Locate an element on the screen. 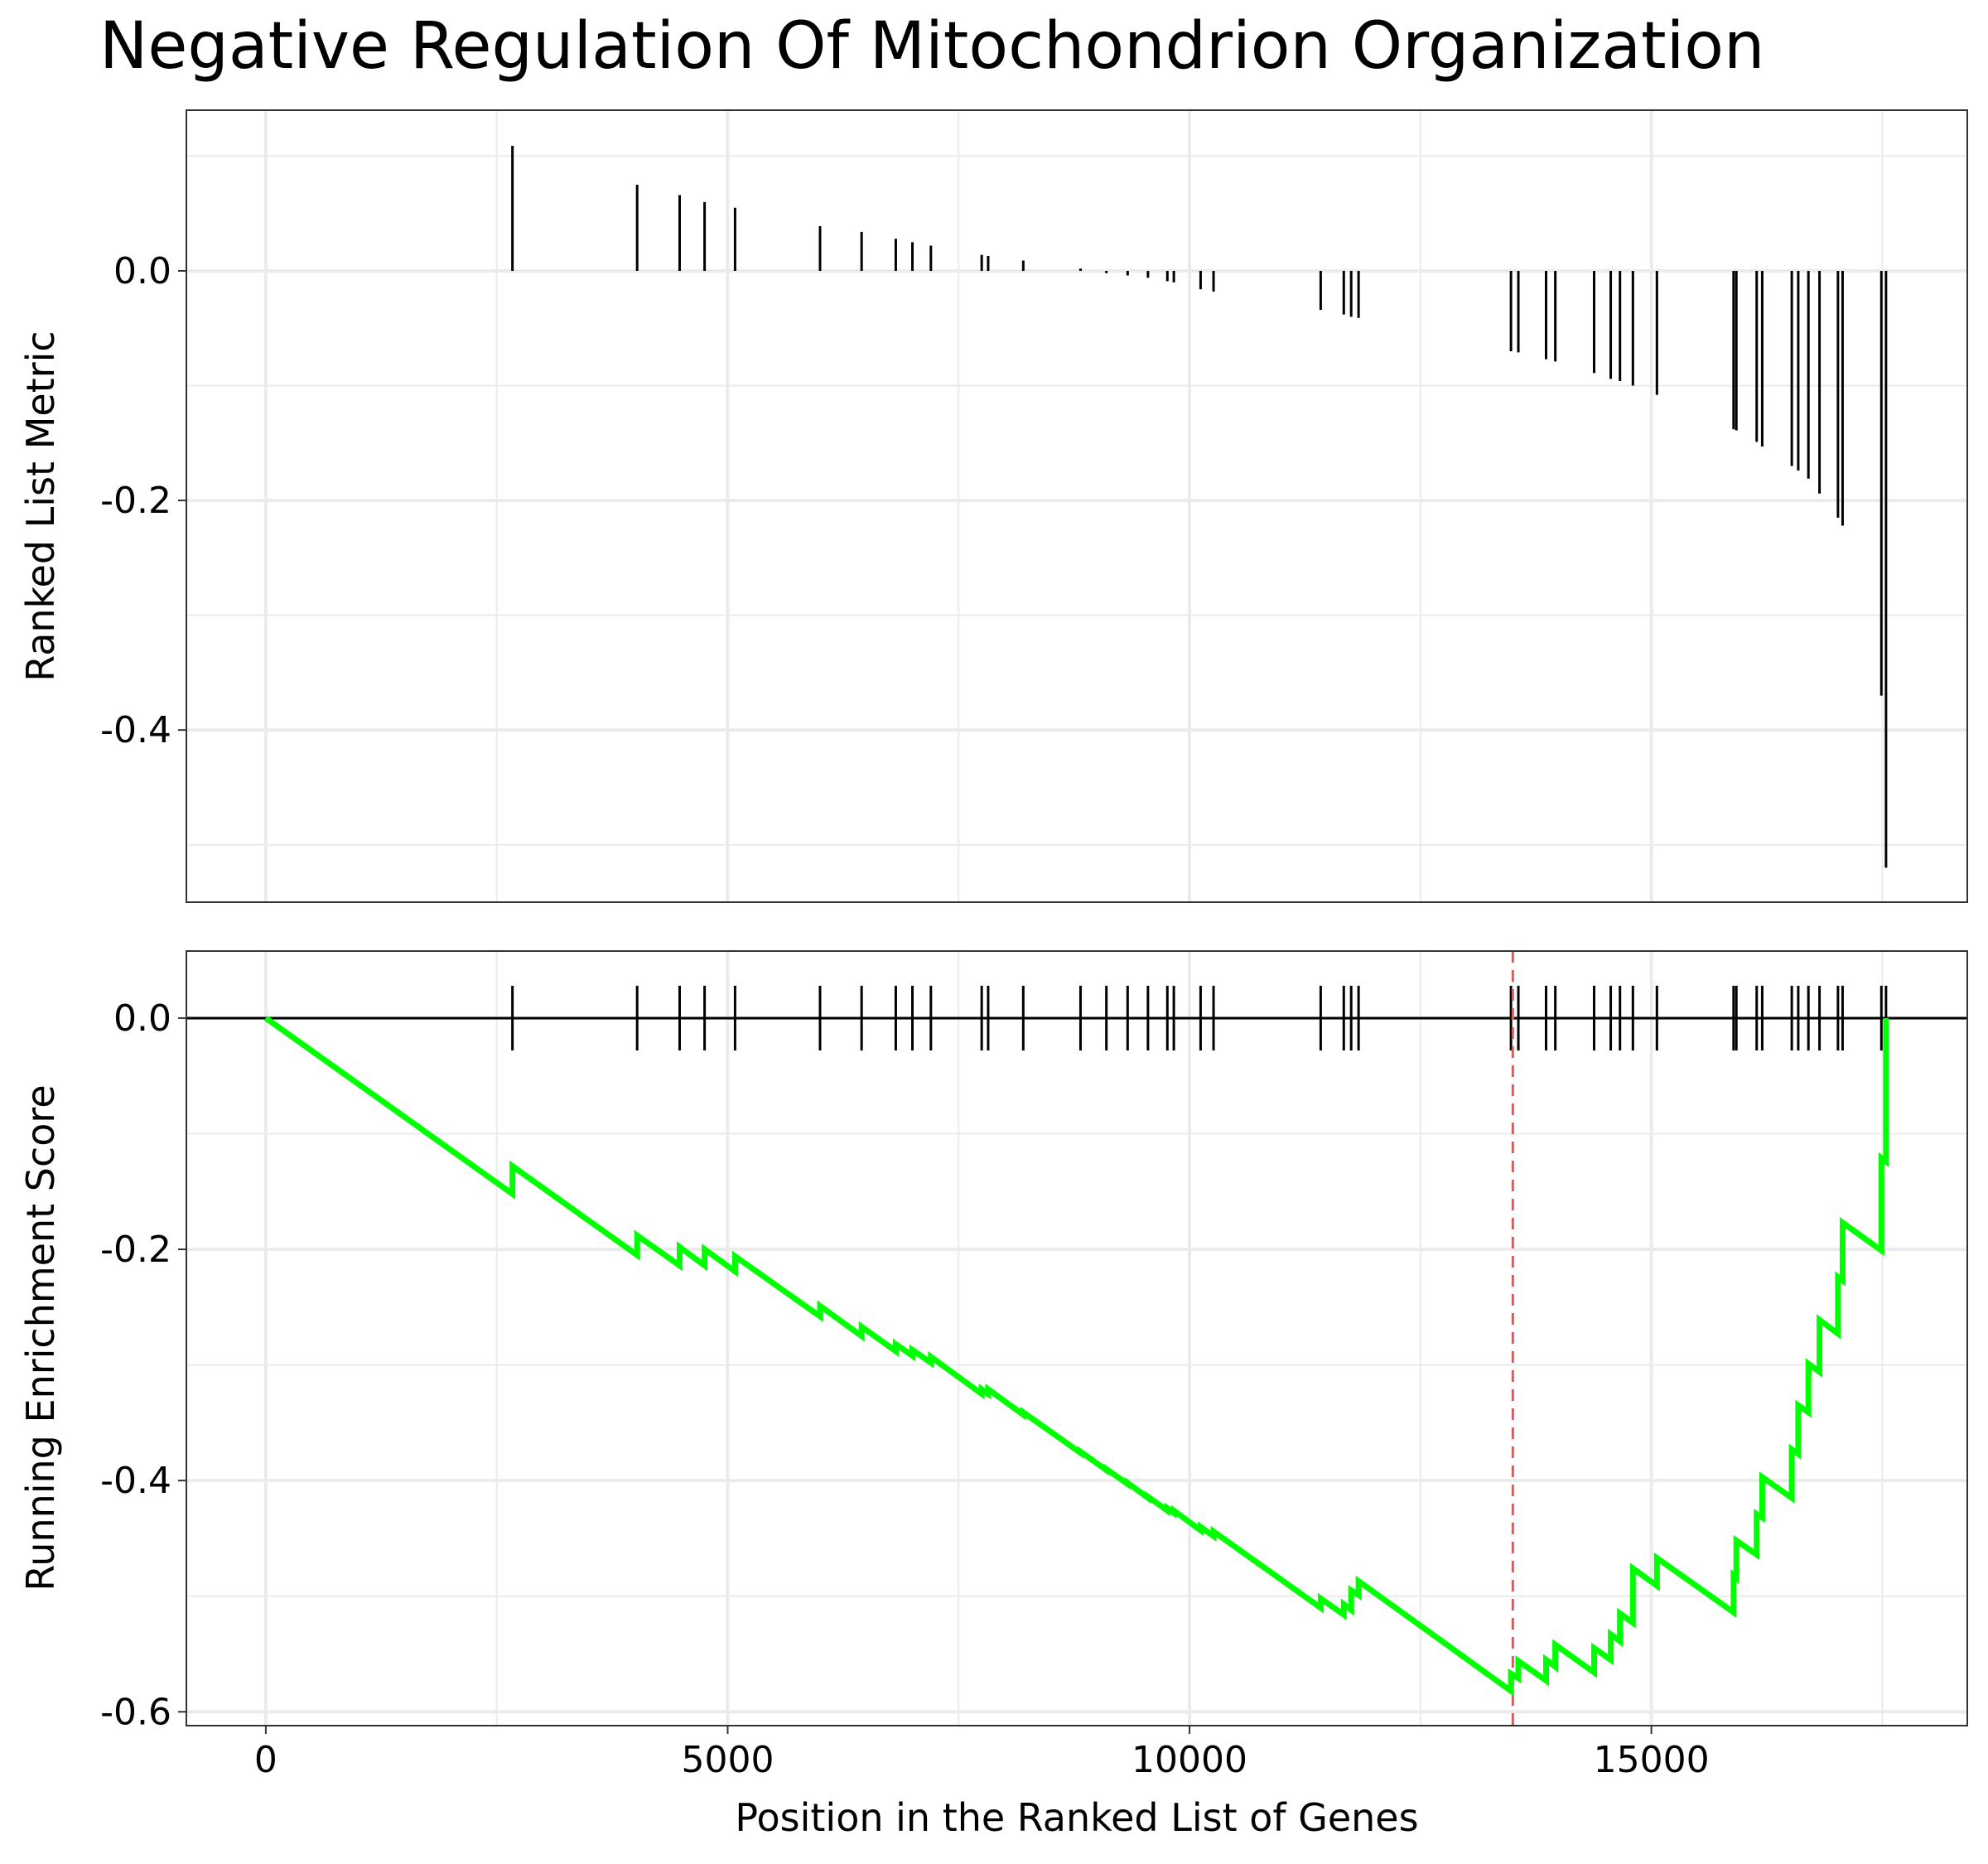 This screenshot has height=1864, width=1988. x-tick-label: 5000 is located at coordinates (727, 1760).